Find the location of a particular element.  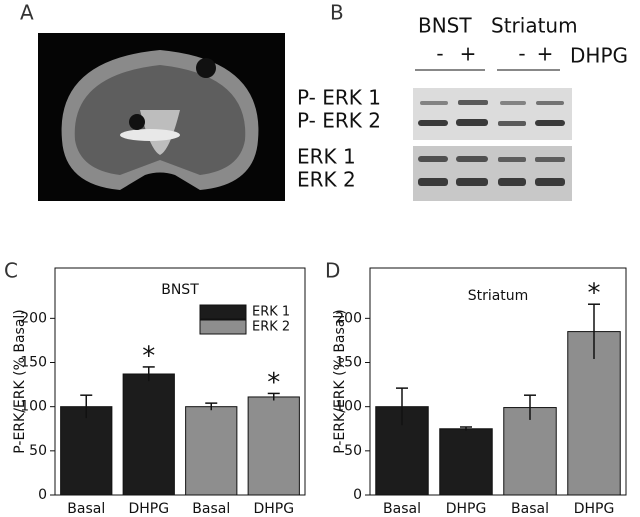

panel-label: A is located at coordinates (27, 13).